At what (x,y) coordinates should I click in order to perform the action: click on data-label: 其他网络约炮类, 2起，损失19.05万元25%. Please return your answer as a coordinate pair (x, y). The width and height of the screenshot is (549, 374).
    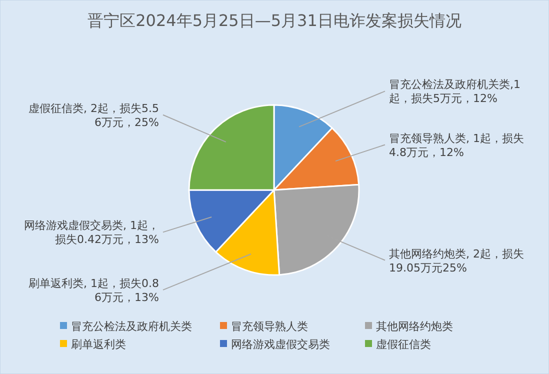
    Looking at the image, I should click on (456, 260).